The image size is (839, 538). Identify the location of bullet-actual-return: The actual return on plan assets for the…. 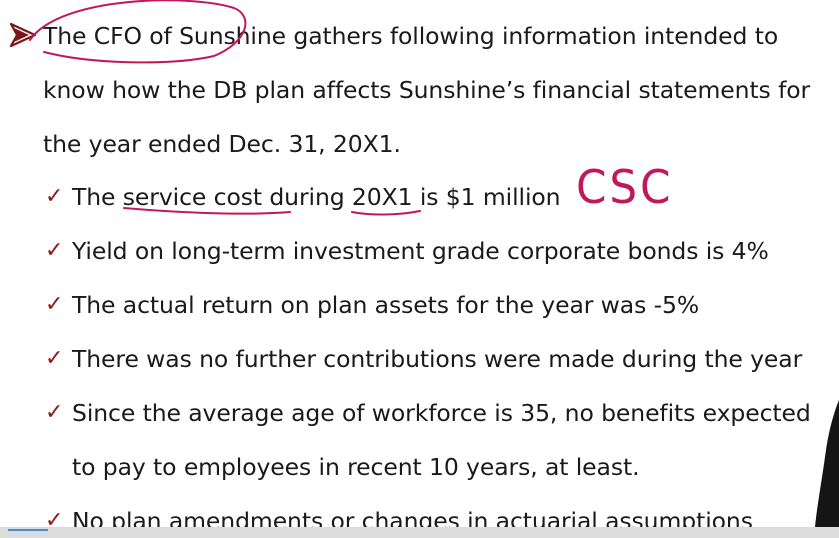
(386, 305).